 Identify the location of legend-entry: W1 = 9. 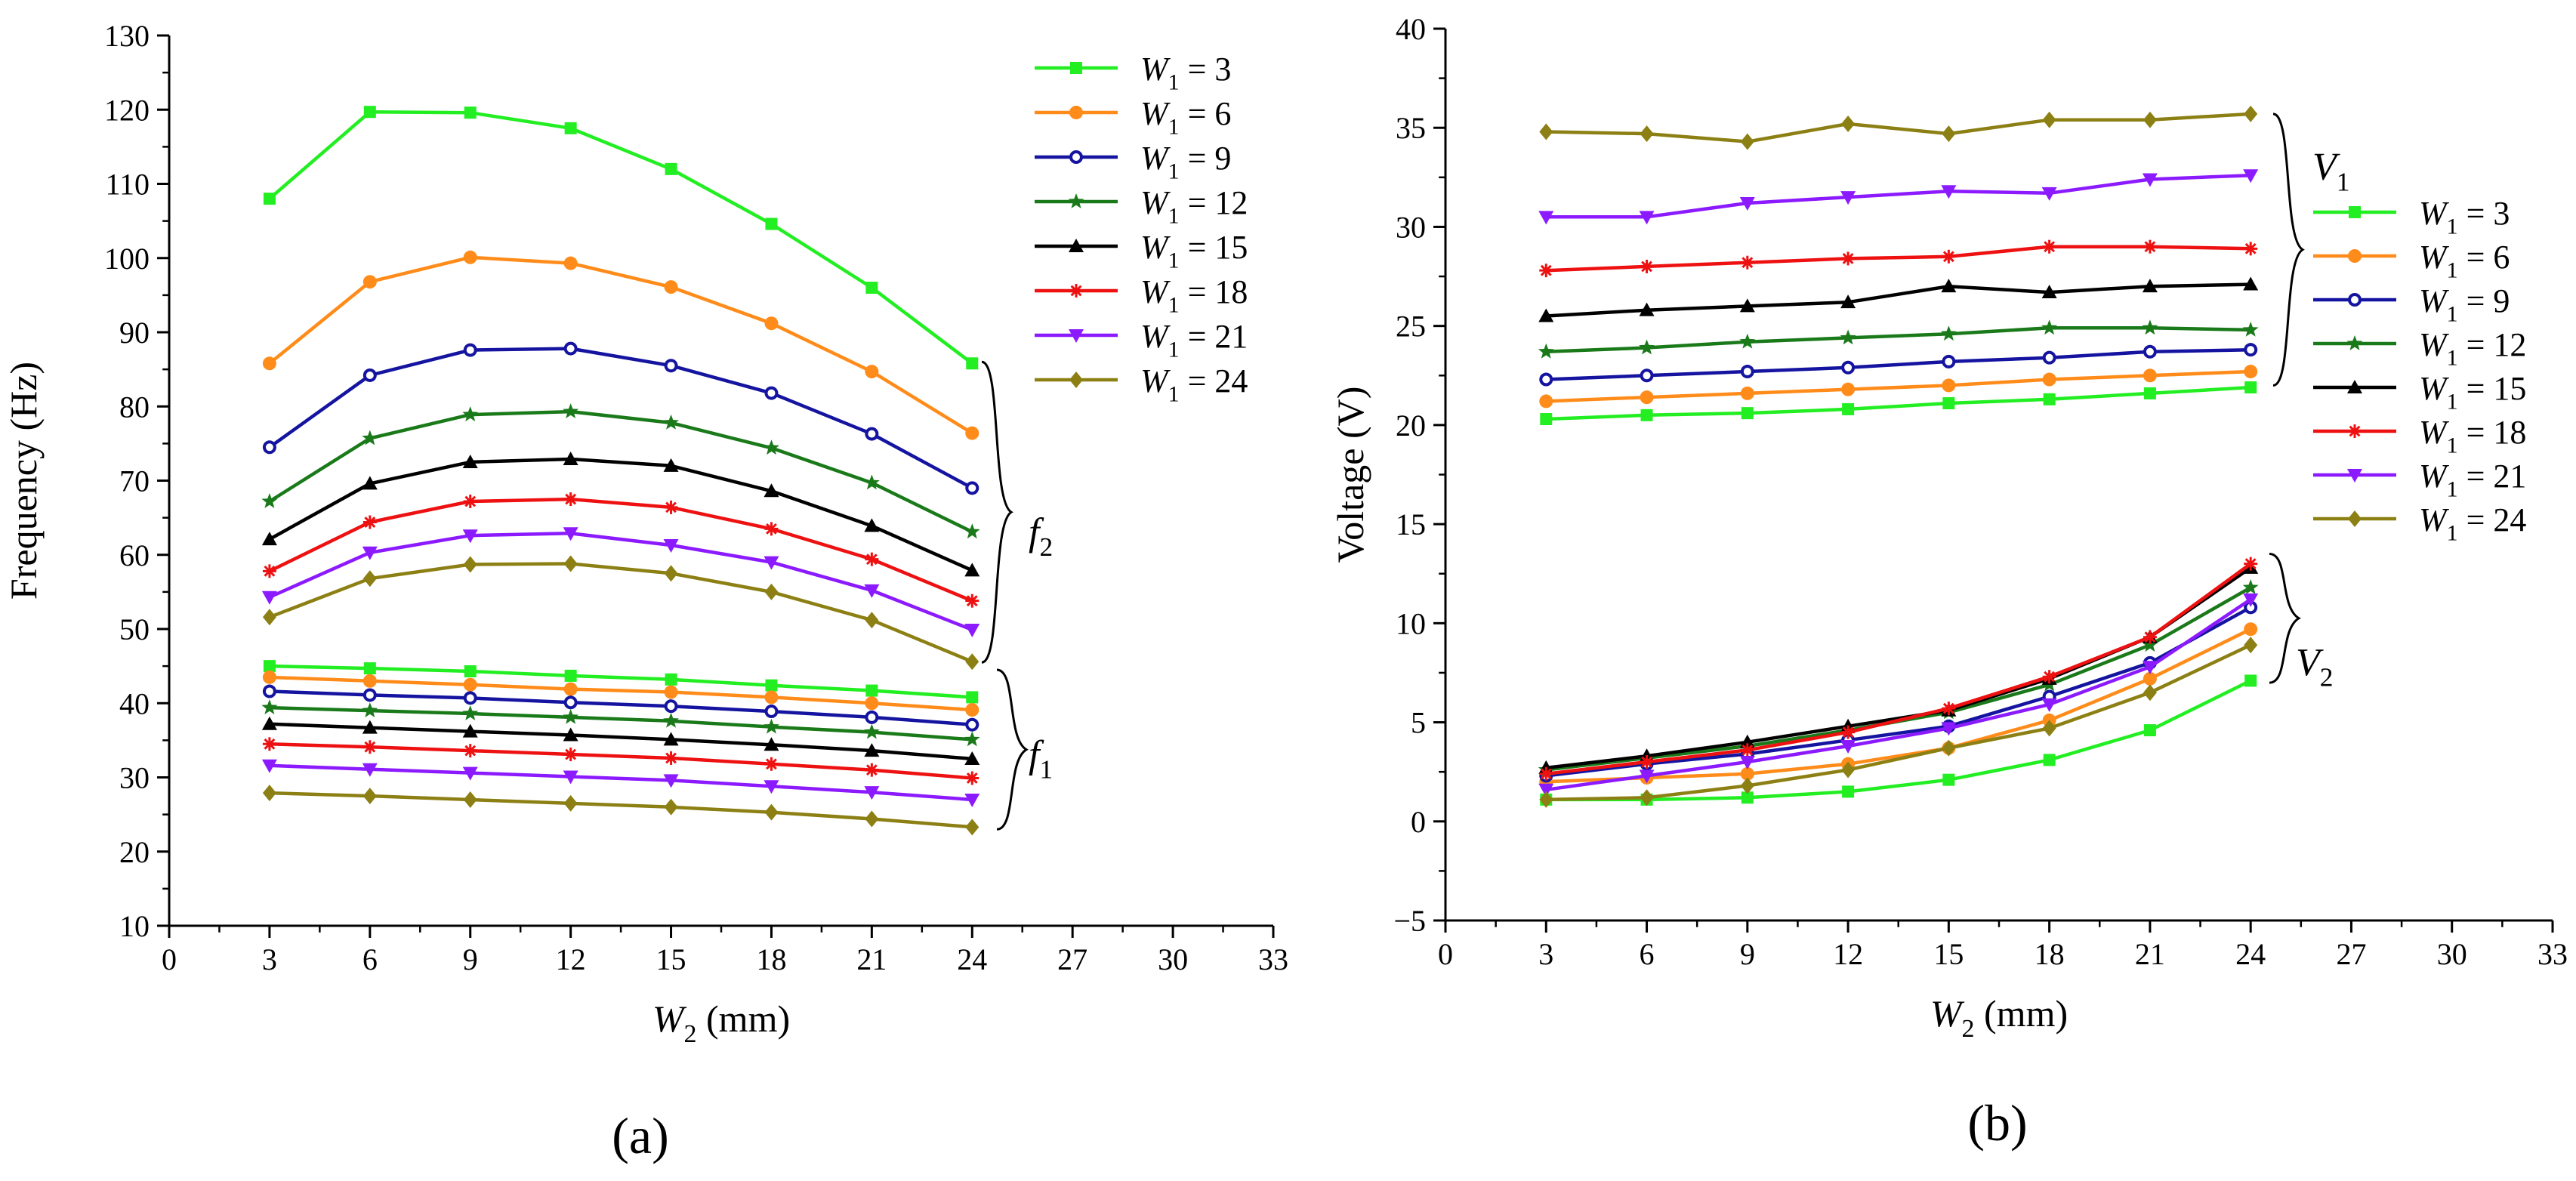
(2411, 304).